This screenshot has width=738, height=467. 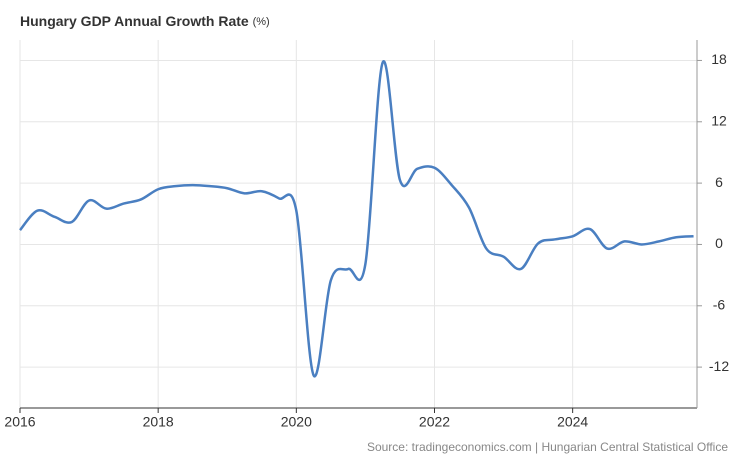 I want to click on y-tick-label: -6, so click(x=719, y=304).